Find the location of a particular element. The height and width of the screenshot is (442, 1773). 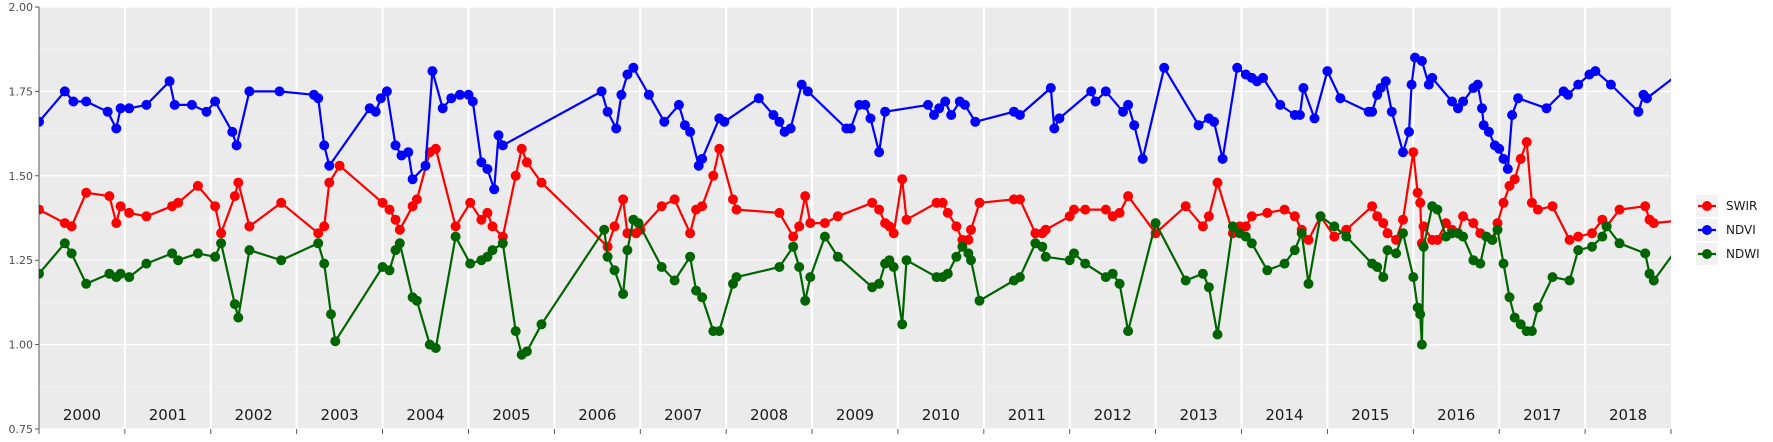

y-tick-label: 1.00 is located at coordinates (21, 345).